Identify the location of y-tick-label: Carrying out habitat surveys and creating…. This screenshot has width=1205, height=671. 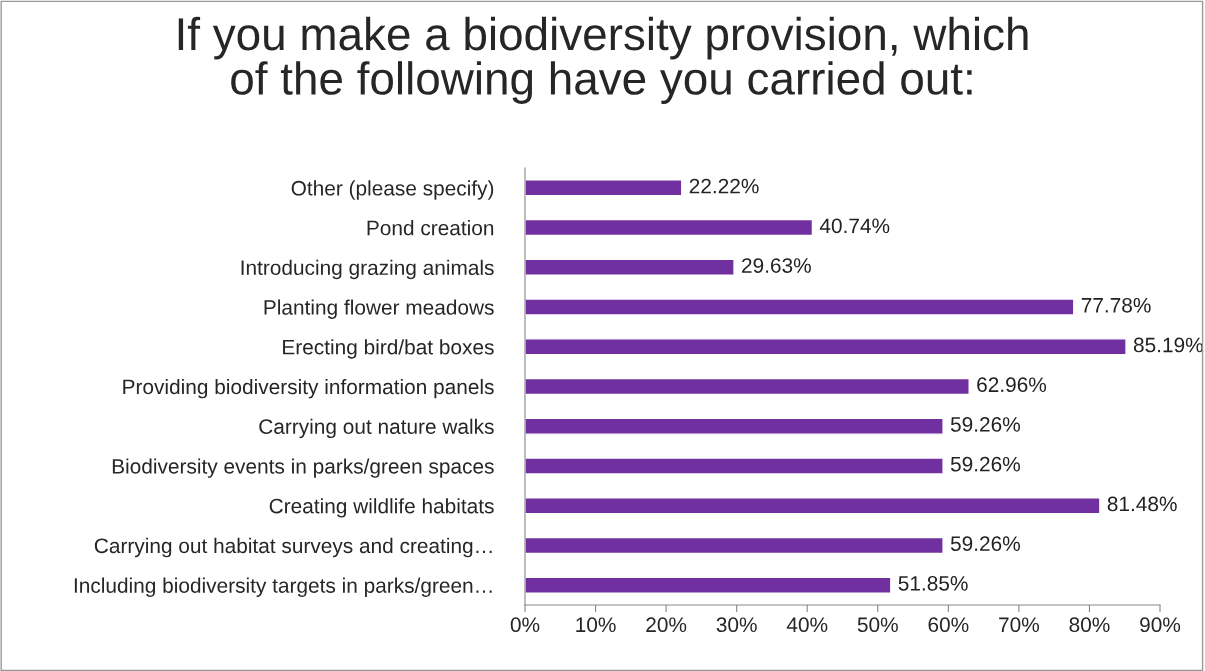
(293, 547).